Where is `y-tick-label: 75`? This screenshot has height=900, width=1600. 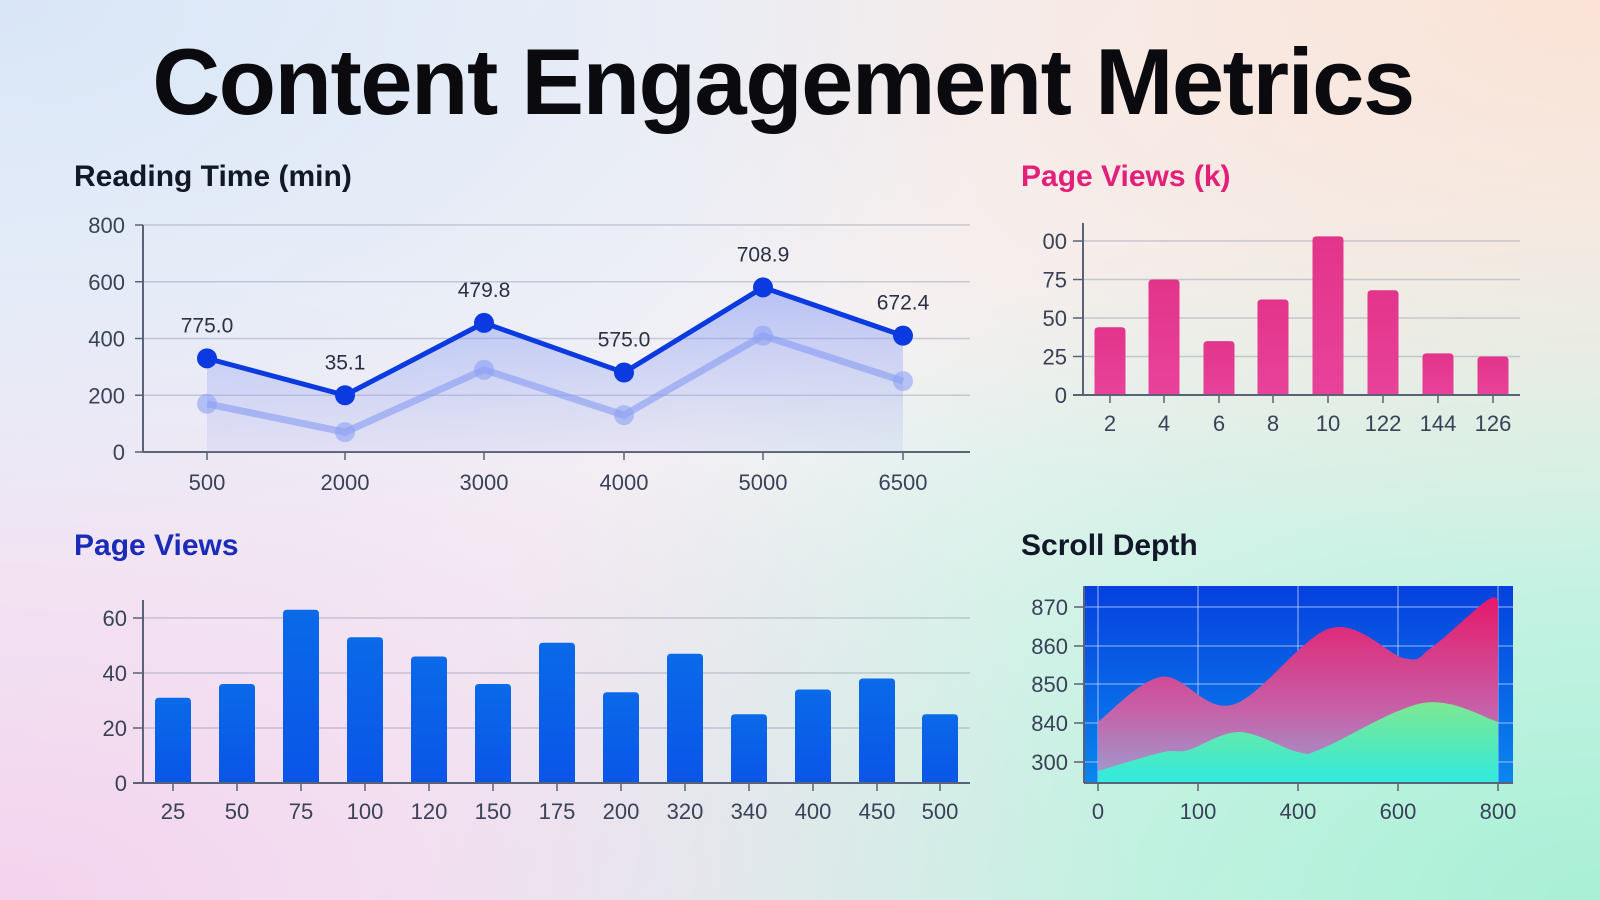 y-tick-label: 75 is located at coordinates (1055, 280).